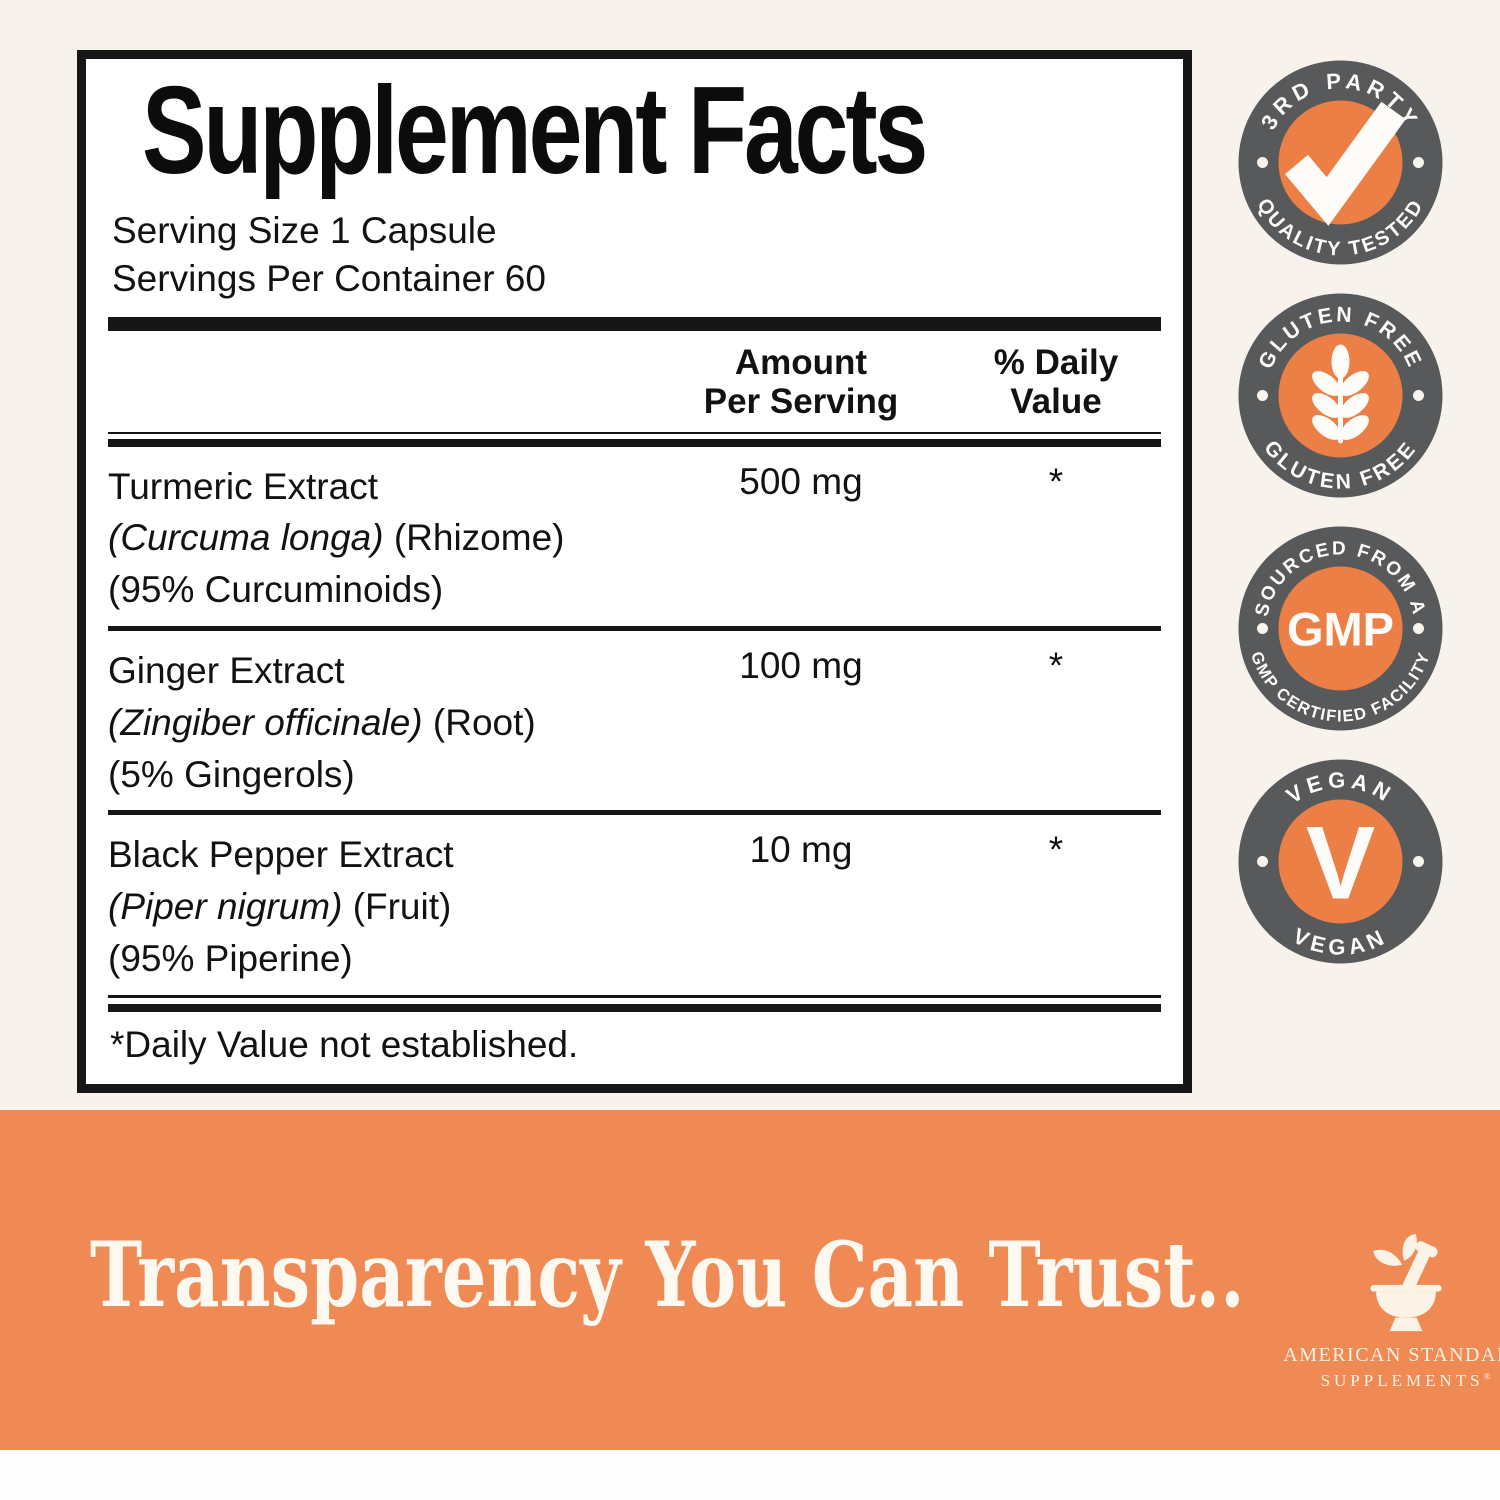 The height and width of the screenshot is (1500, 1500). I want to click on badge-3rd-party-quality-tested: 3RD PARTY QUALITY TESTED, so click(1340, 162).